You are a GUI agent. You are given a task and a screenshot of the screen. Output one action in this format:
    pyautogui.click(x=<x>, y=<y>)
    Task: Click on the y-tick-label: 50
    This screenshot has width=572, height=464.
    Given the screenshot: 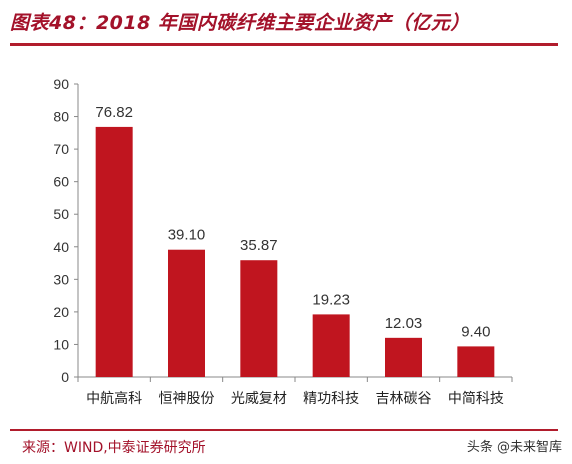 What is the action you would take?
    pyautogui.click(x=61, y=214)
    